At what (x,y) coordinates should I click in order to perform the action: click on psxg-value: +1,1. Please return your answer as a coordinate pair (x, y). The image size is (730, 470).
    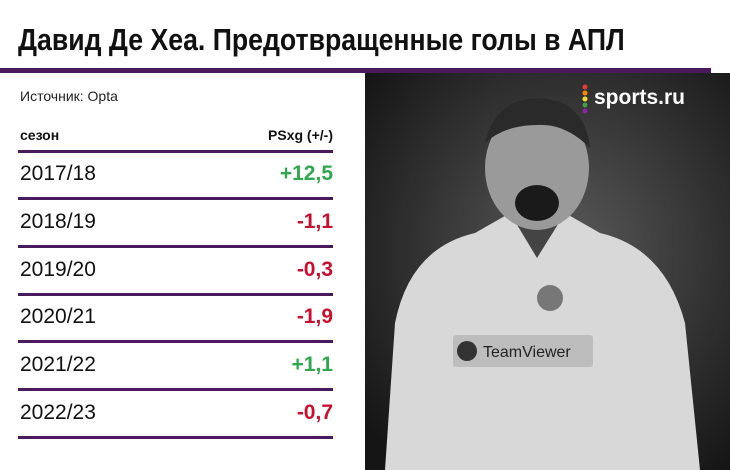
    Looking at the image, I should click on (312, 365).